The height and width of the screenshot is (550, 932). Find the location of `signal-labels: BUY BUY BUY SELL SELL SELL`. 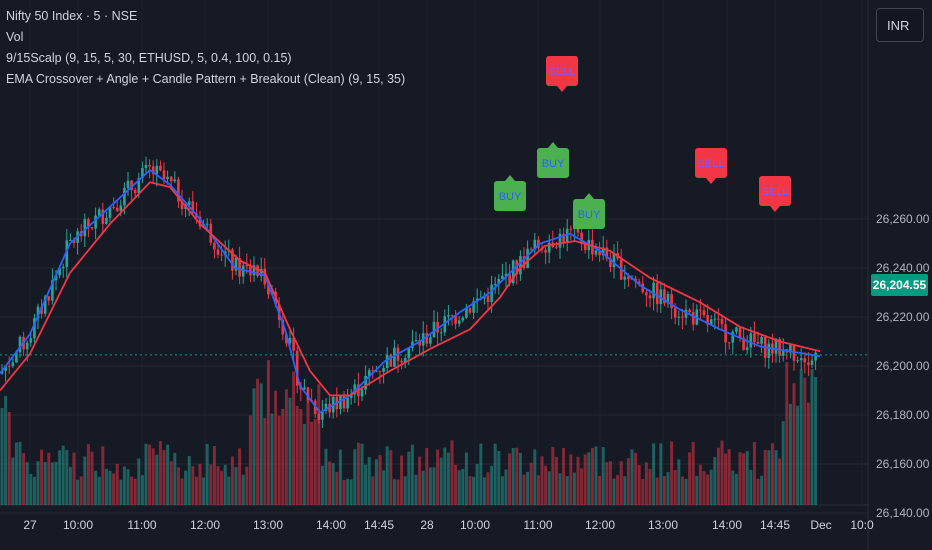

signal-labels: BUY BUY BUY SELL SELL SELL is located at coordinates (642, 142).